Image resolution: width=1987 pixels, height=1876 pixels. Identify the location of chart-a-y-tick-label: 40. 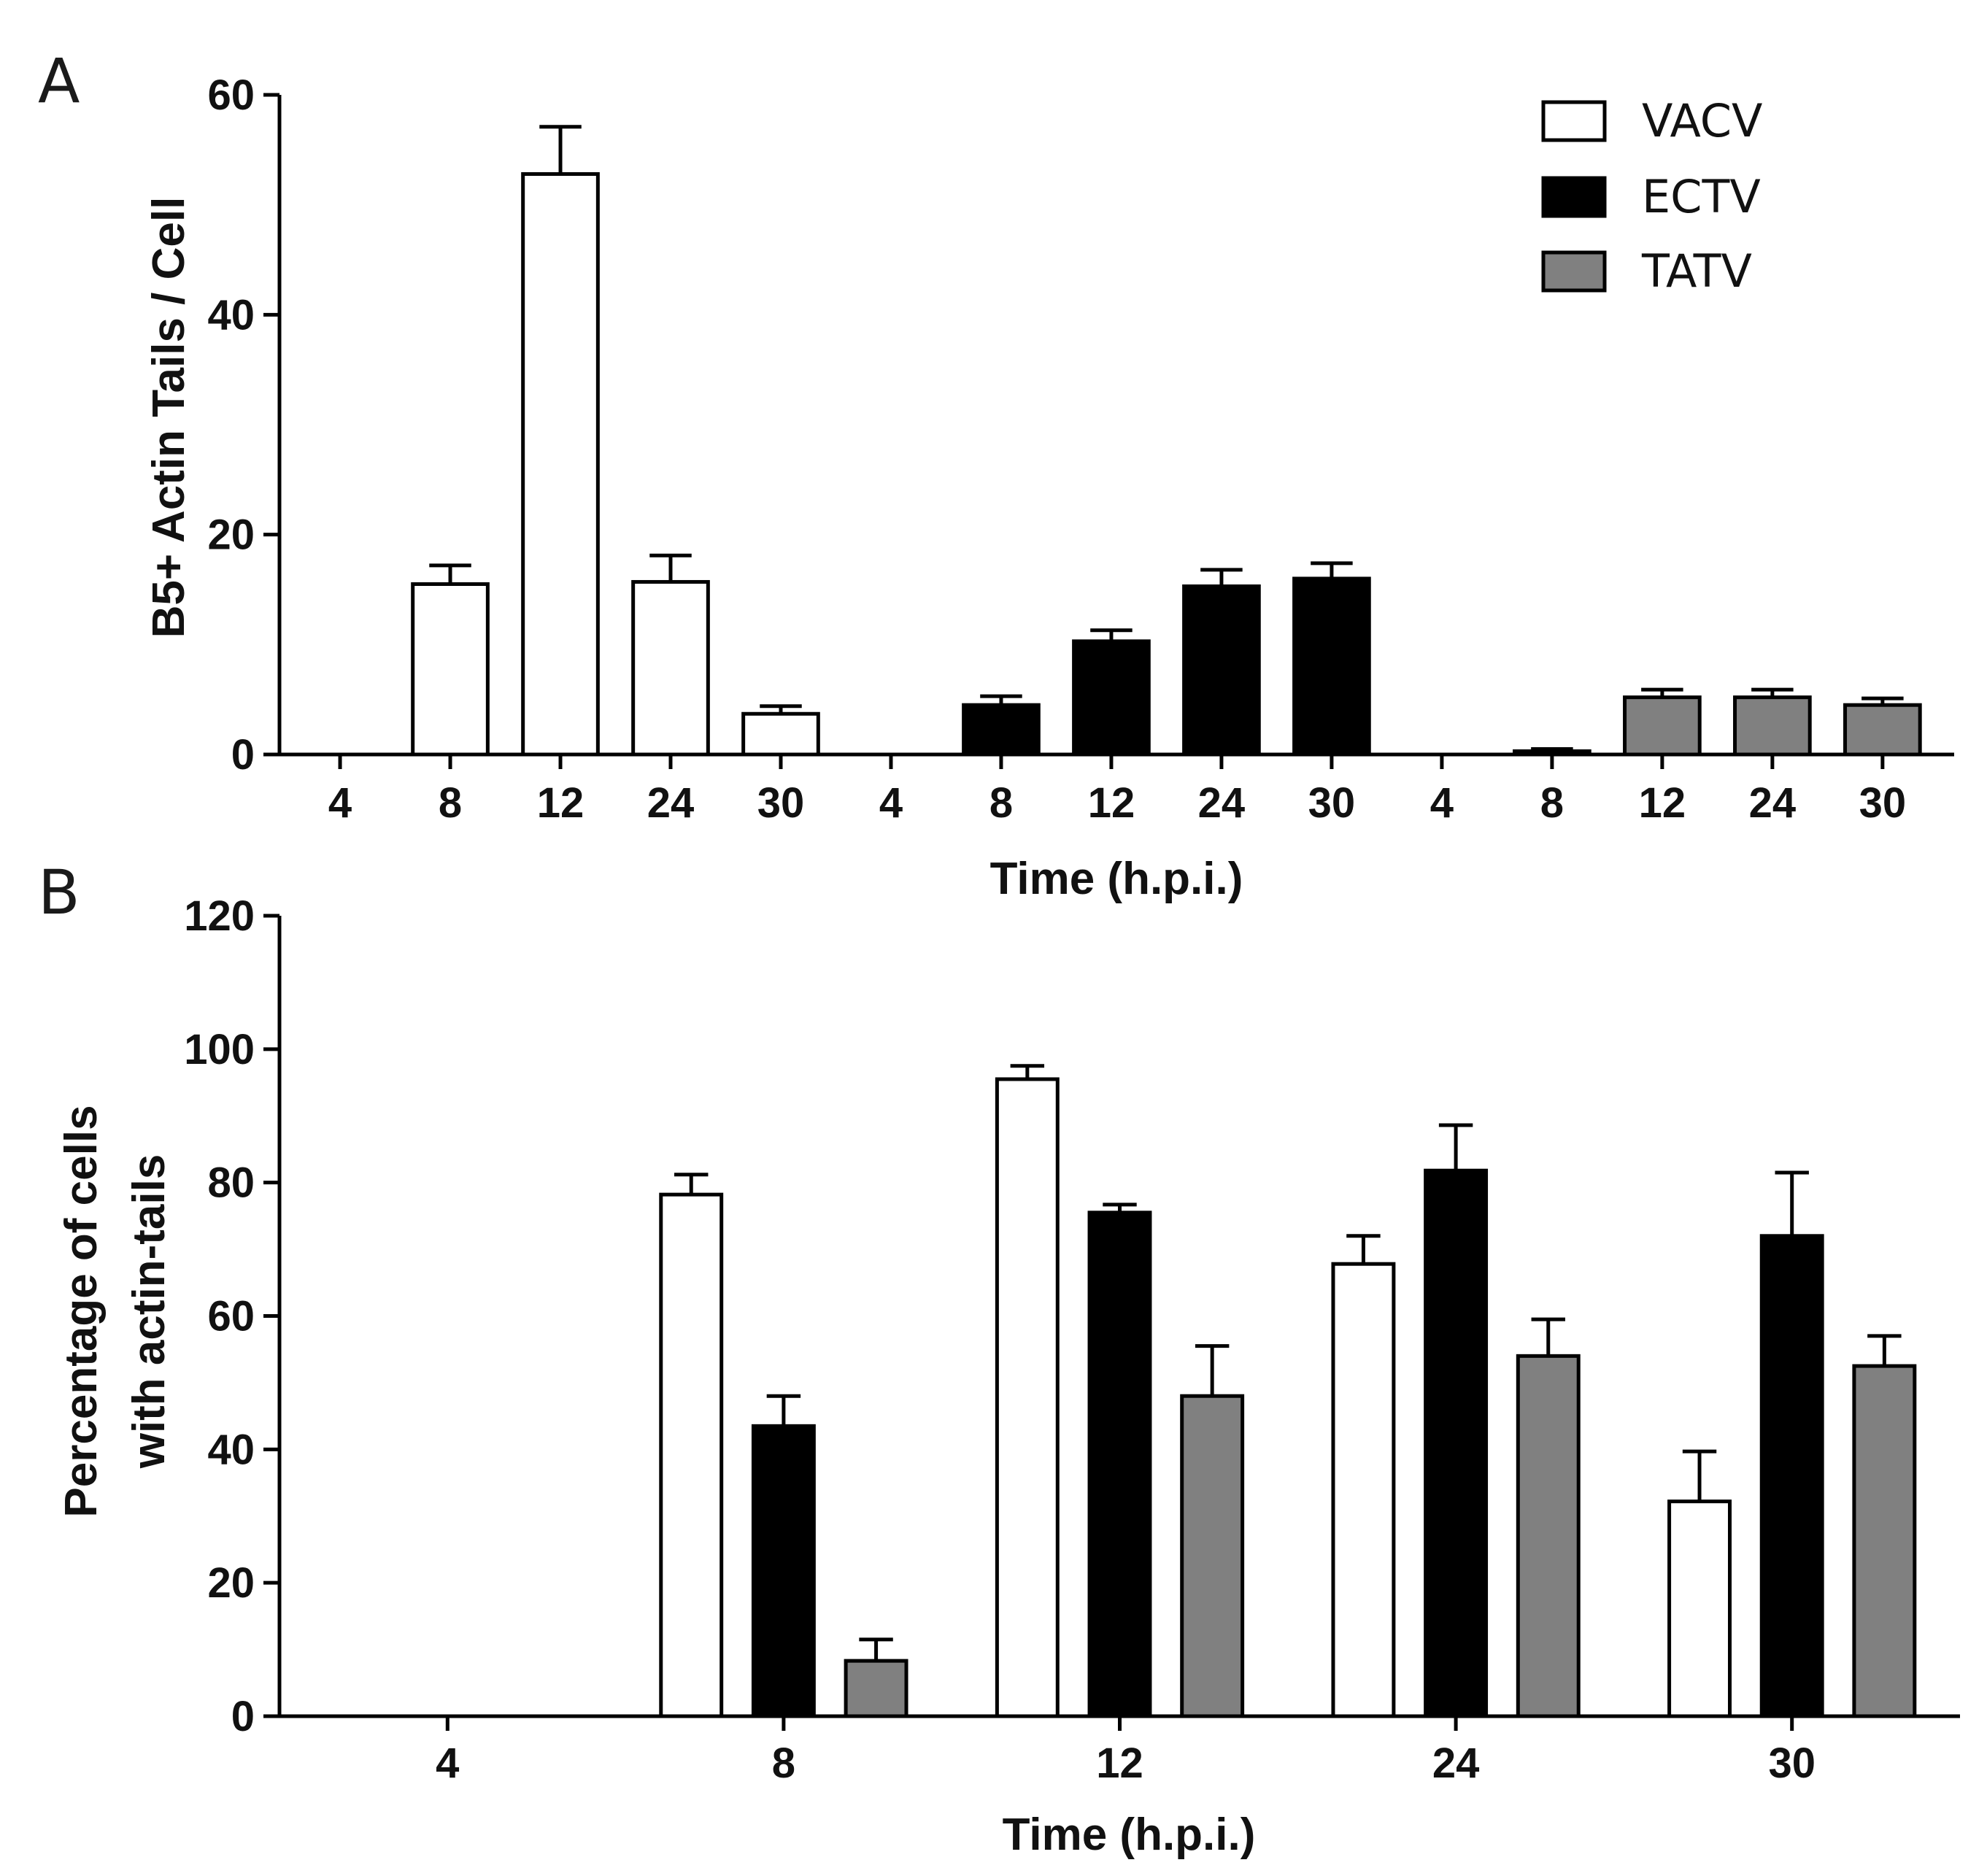
(231, 315).